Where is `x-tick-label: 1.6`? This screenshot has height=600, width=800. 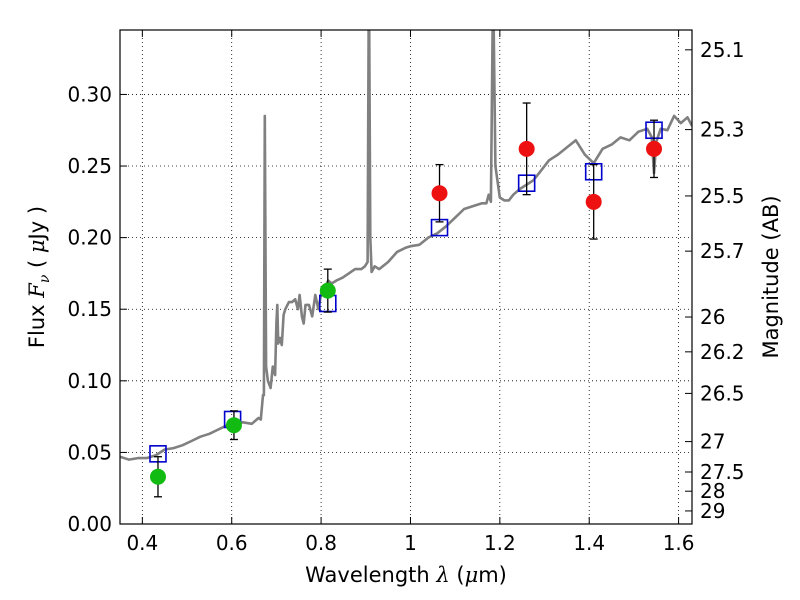 x-tick-label: 1.6 is located at coordinates (679, 543).